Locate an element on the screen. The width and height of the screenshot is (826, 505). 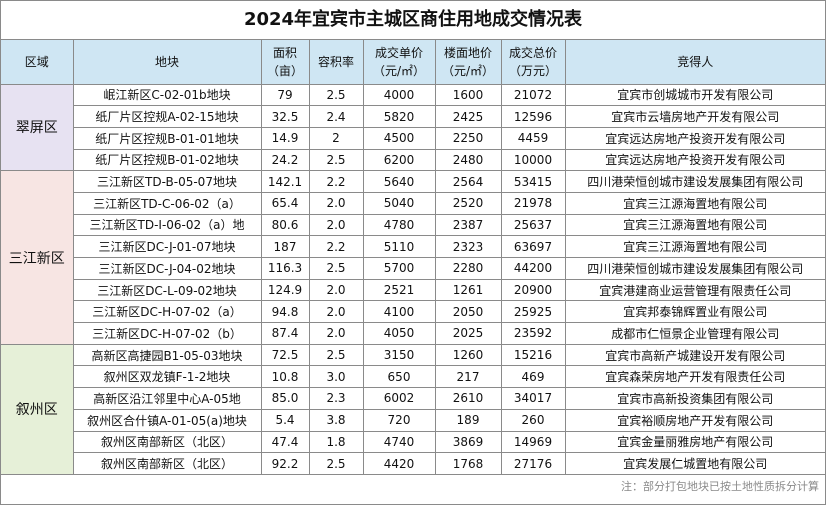
unit-price-cell: 5820 is located at coordinates (399, 116).